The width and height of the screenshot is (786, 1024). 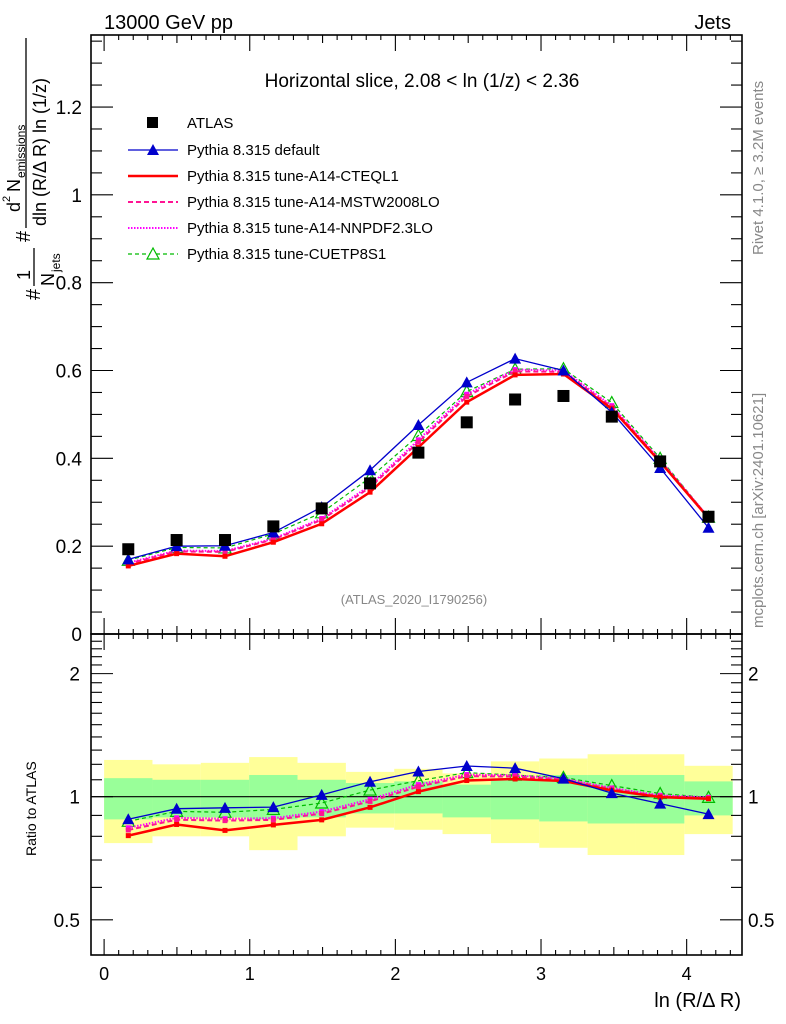 I want to click on x-tick-label: 2, so click(x=395, y=974).